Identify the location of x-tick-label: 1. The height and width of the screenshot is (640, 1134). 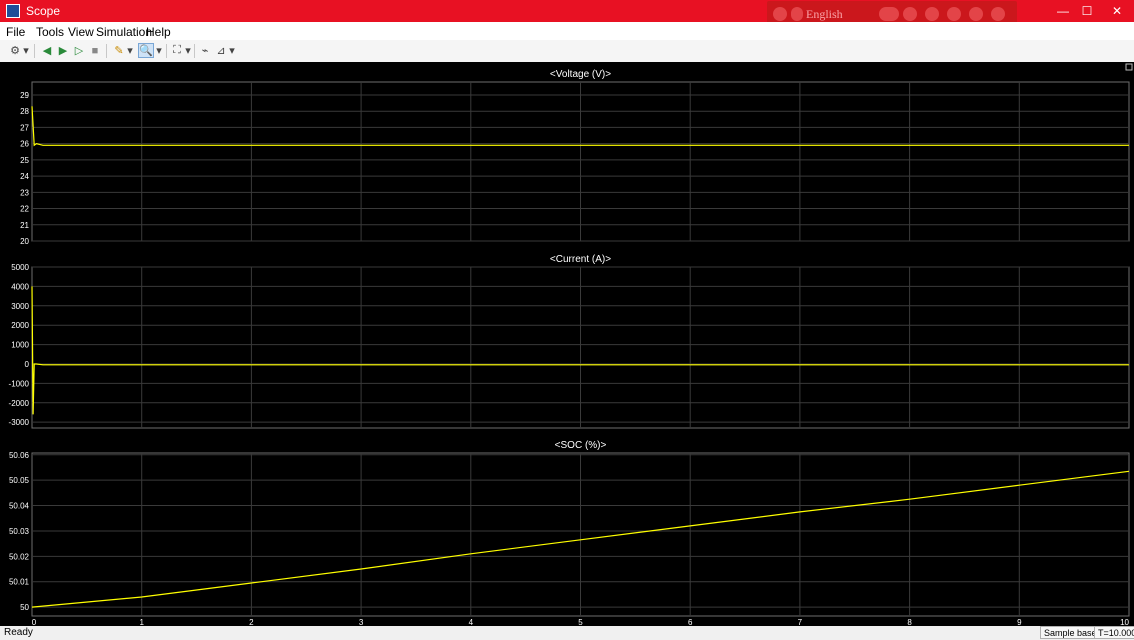
(141, 622).